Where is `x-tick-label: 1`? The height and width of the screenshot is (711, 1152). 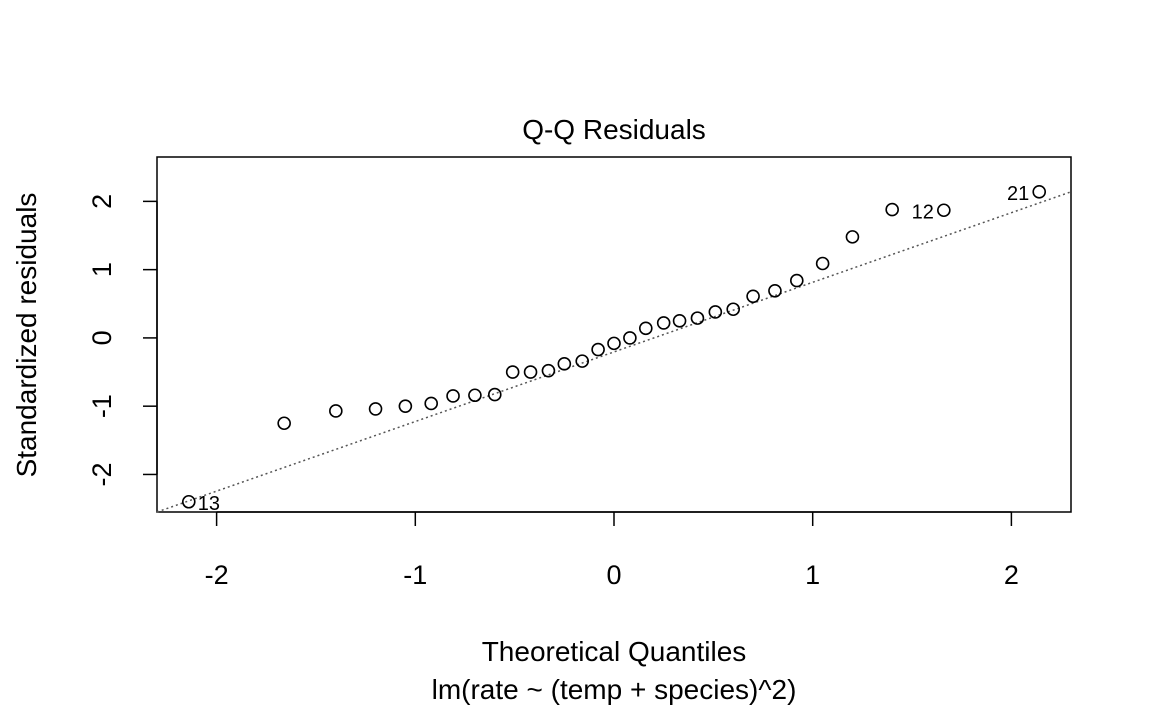 x-tick-label: 1 is located at coordinates (812, 575).